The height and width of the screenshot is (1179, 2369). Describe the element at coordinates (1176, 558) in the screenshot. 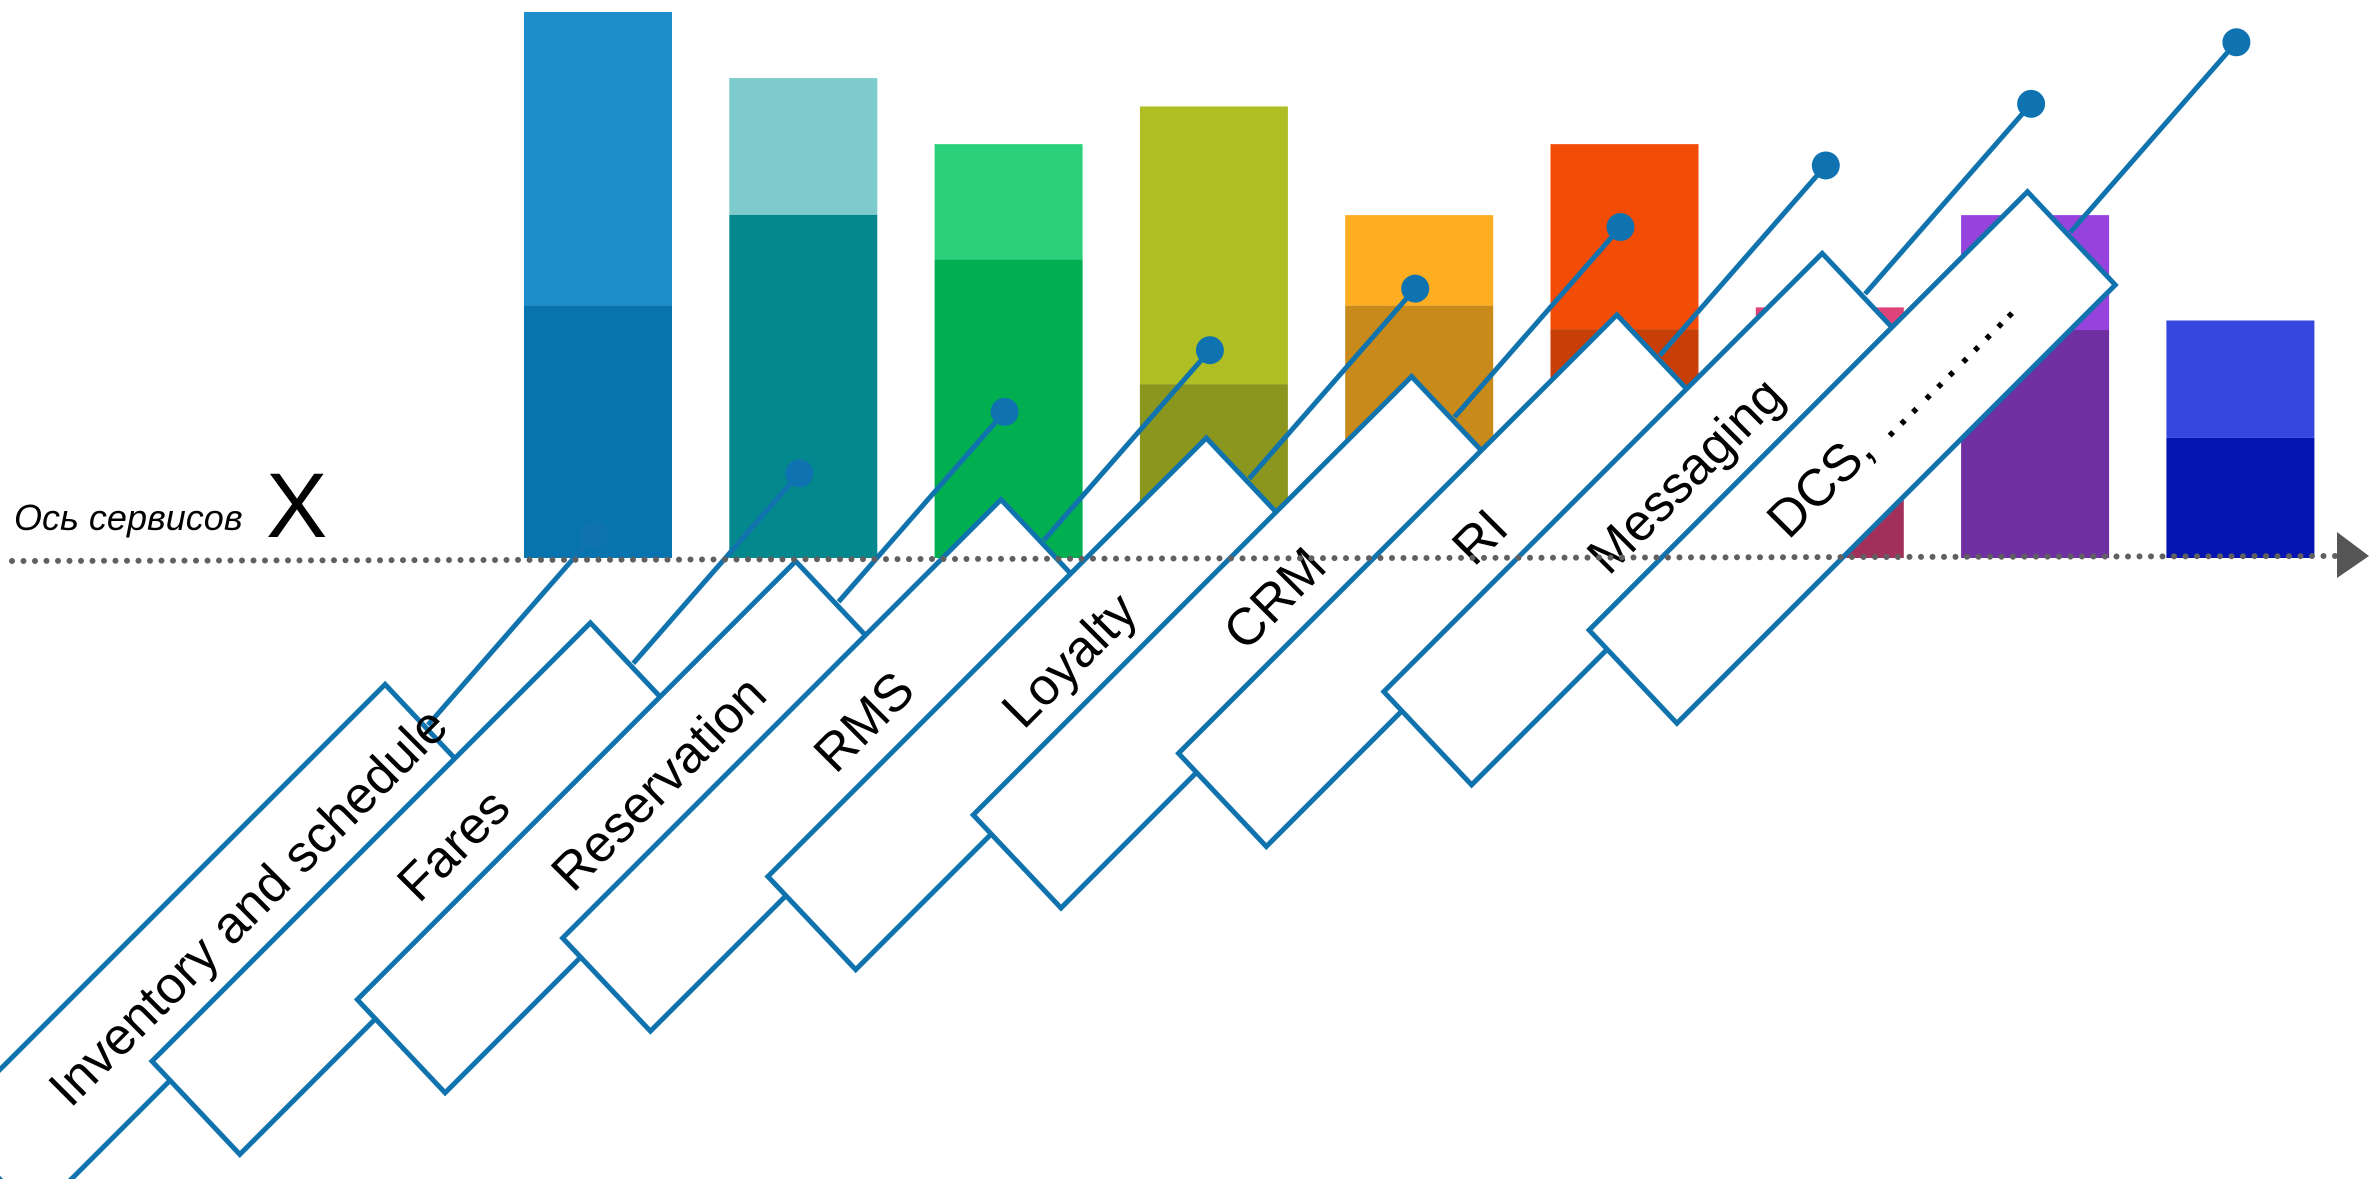

I see `x-axis-line` at that location.